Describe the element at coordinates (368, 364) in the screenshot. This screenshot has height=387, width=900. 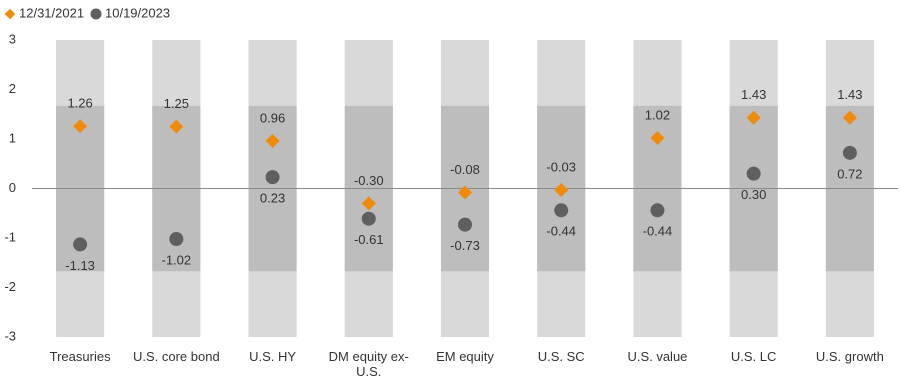
I see `x-tick-label: DM equity ex-U.S.` at that location.